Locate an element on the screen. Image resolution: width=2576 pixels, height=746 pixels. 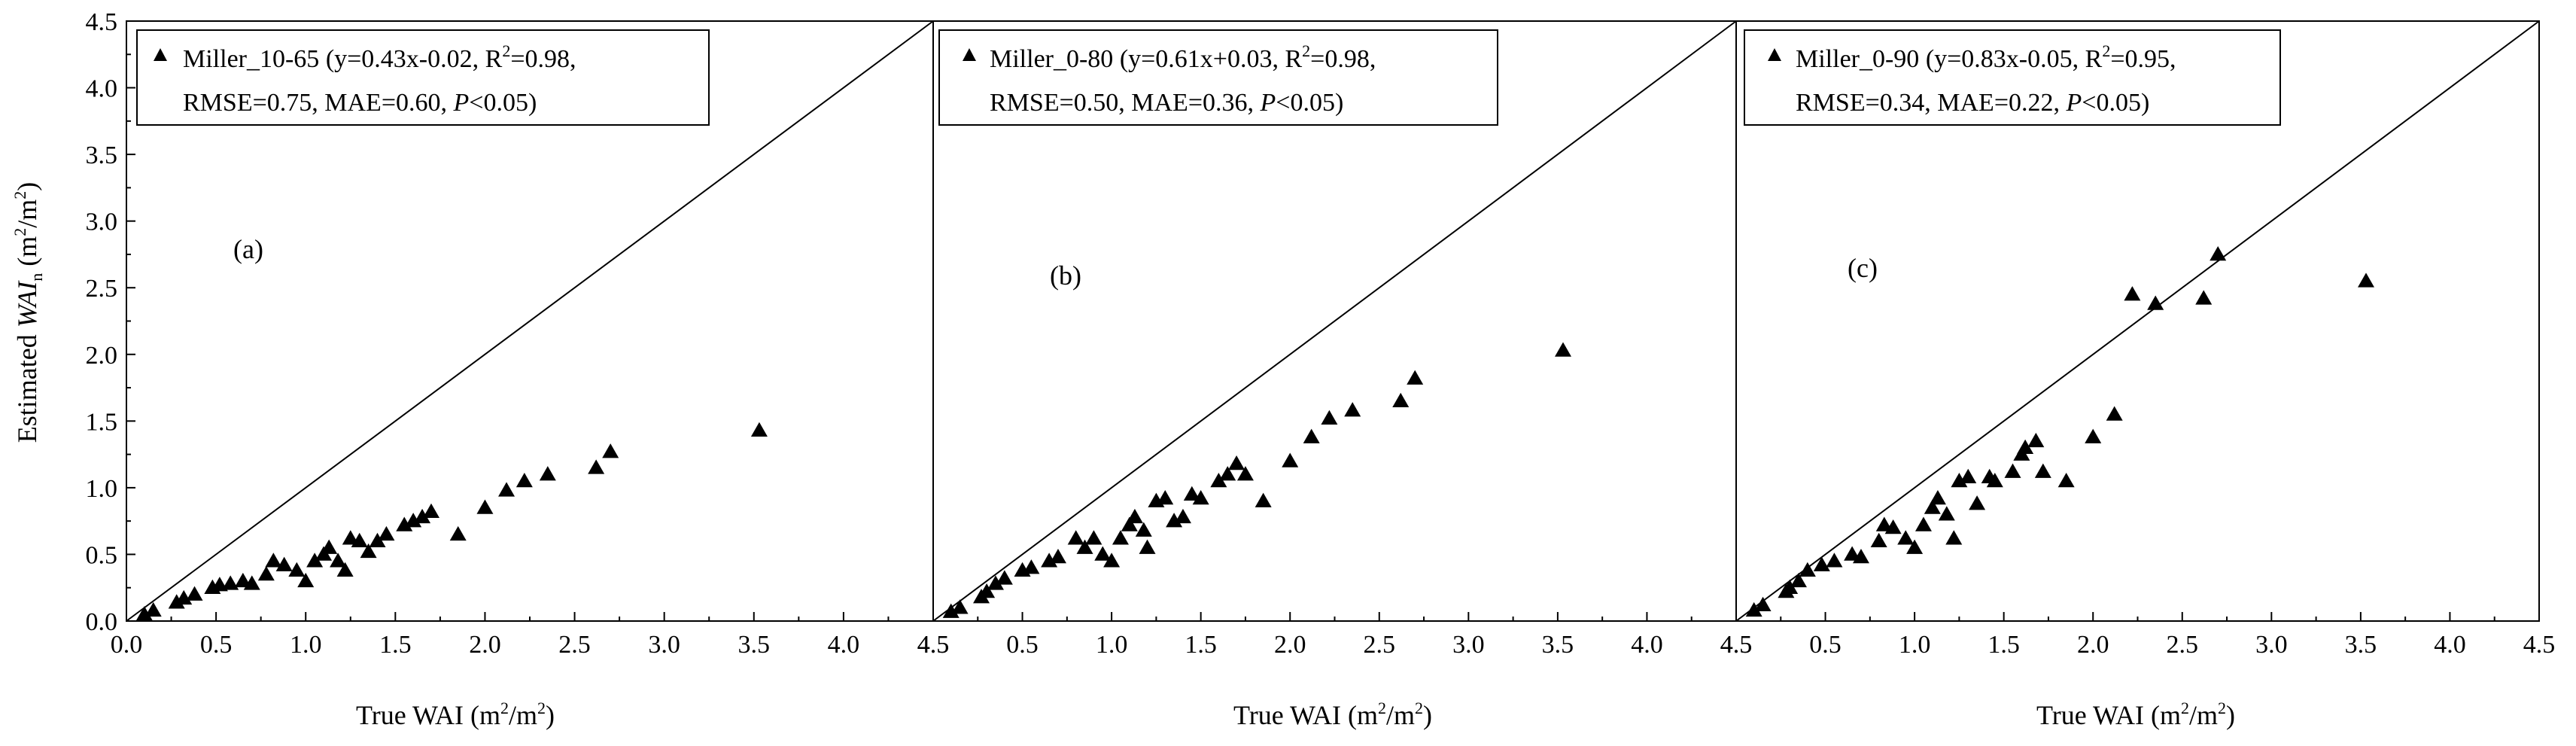
y-tick-label: 3.0 is located at coordinates (102, 222).